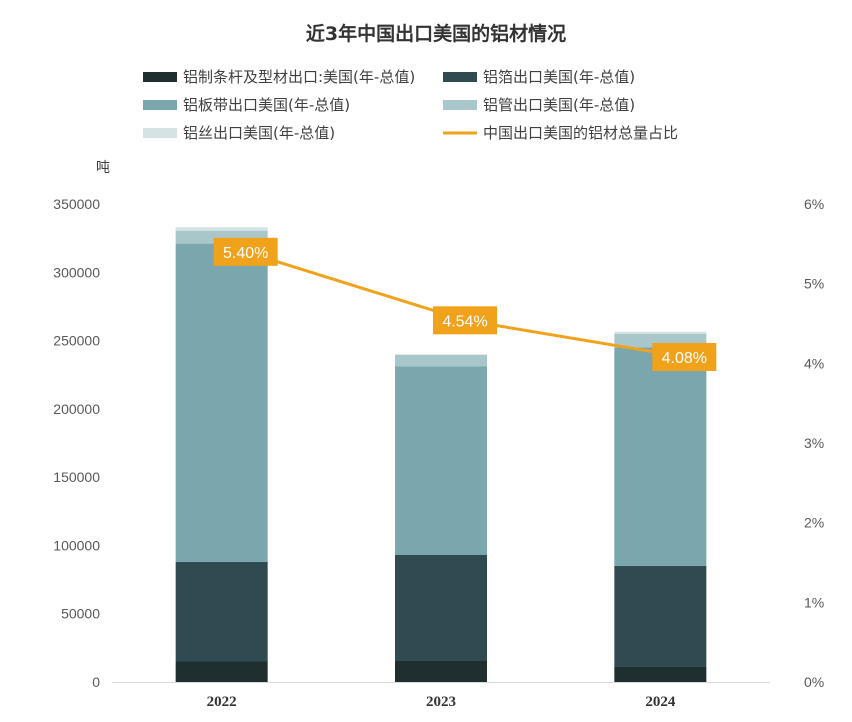 The width and height of the screenshot is (852, 722). I want to click on legend-label: 铝丝出口美国(年-总值), so click(259, 133).